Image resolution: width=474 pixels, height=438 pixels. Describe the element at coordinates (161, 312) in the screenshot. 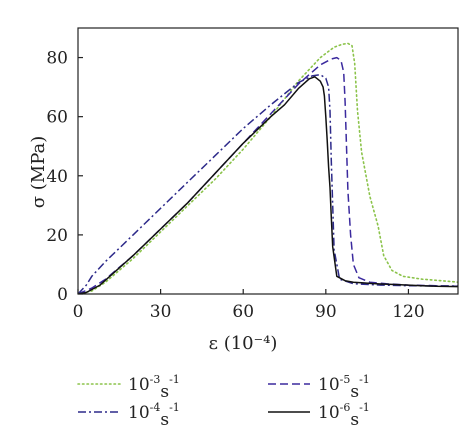

I see `x-tick-label: 30` at that location.